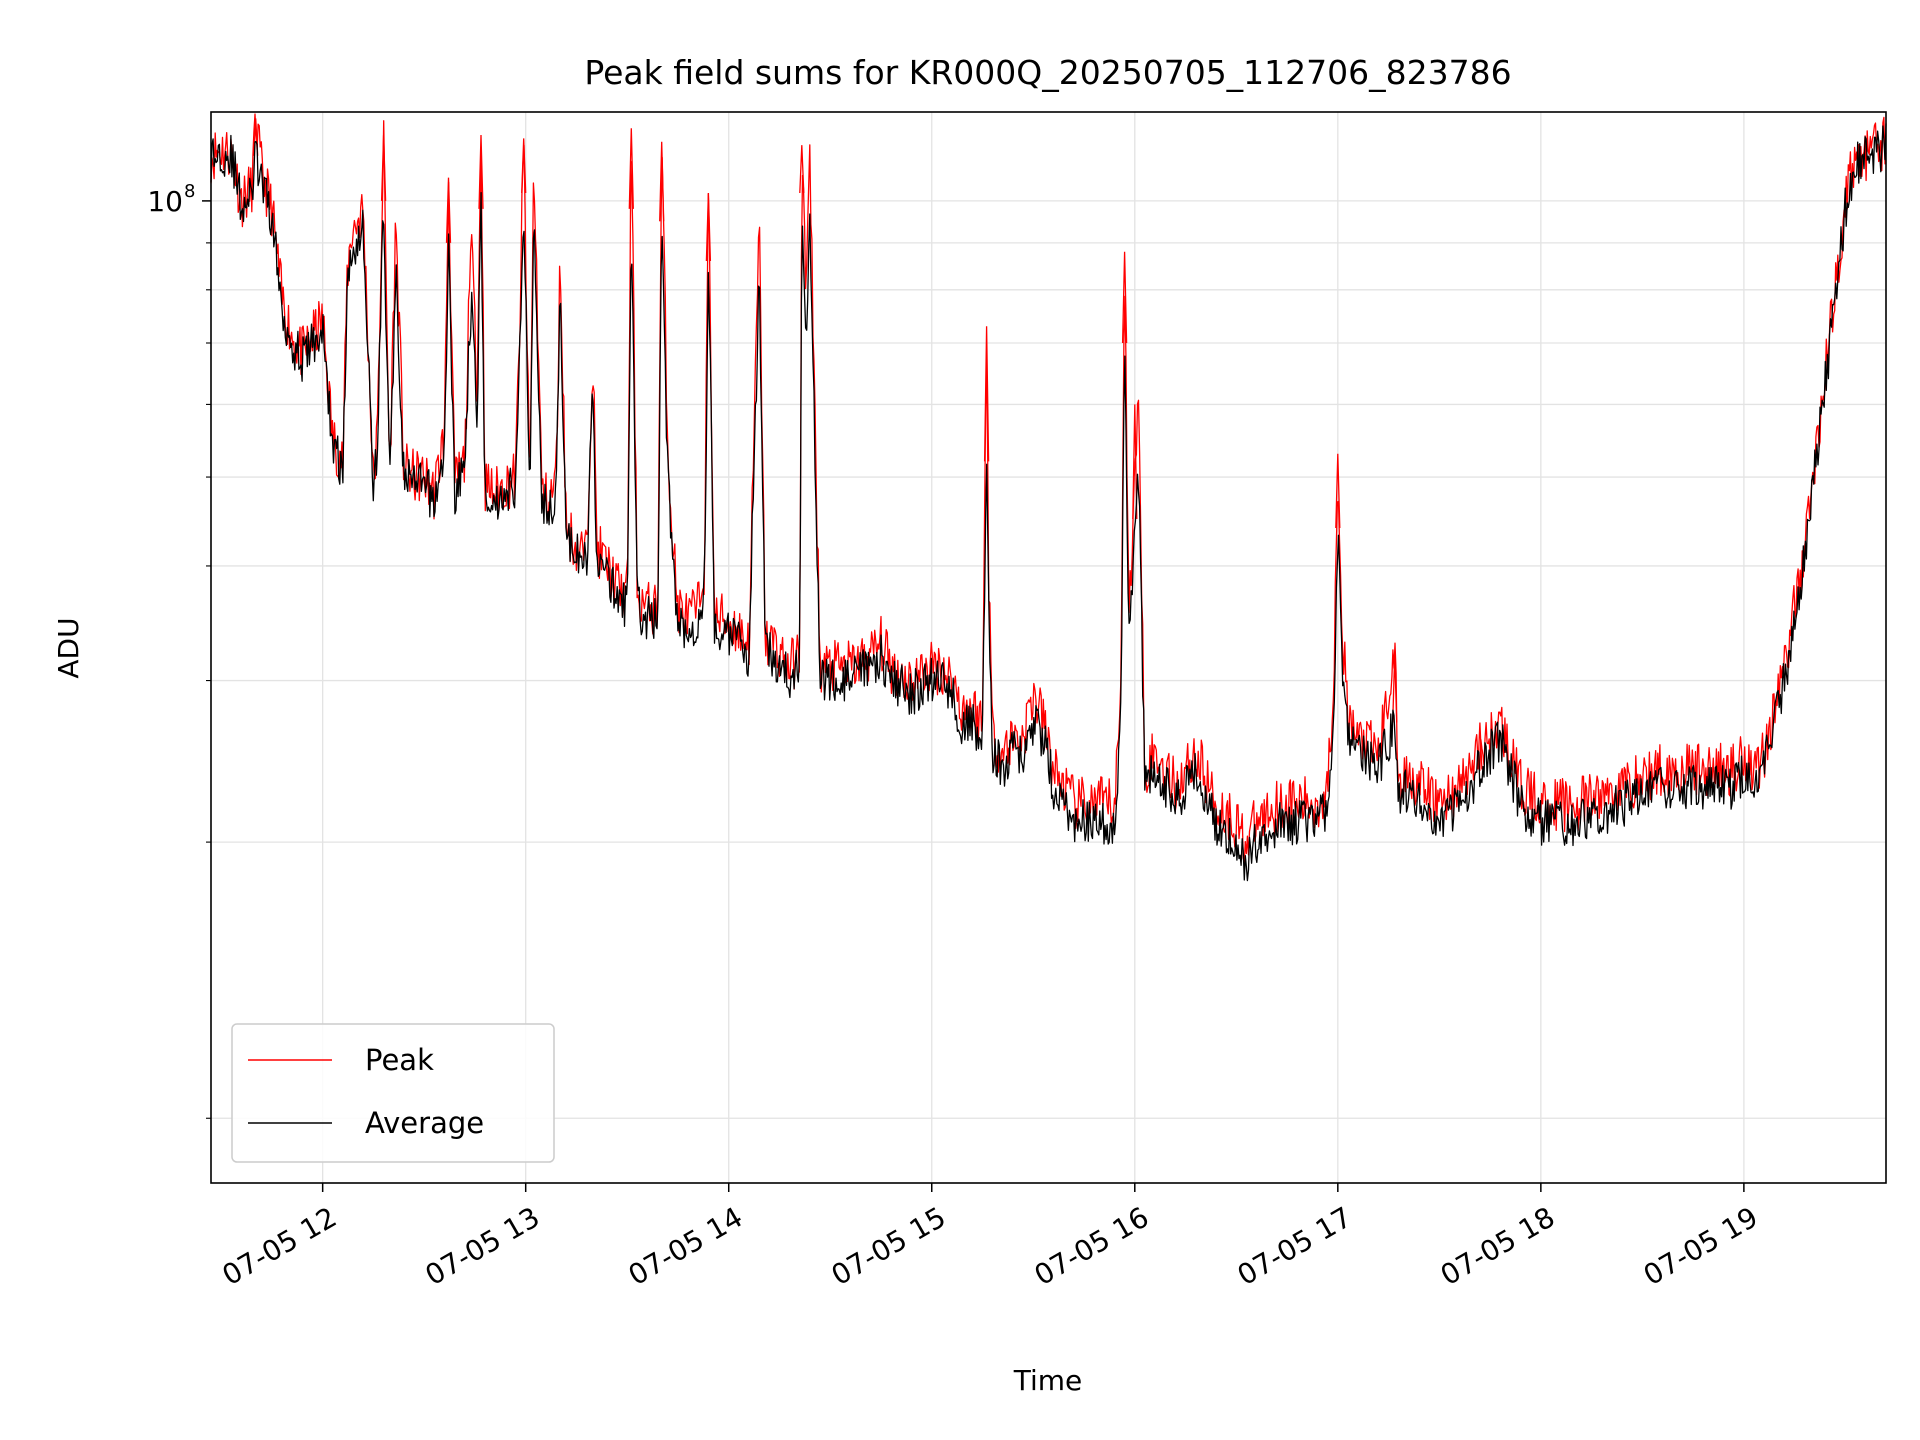  I want to click on legend-box, so click(393, 1093).